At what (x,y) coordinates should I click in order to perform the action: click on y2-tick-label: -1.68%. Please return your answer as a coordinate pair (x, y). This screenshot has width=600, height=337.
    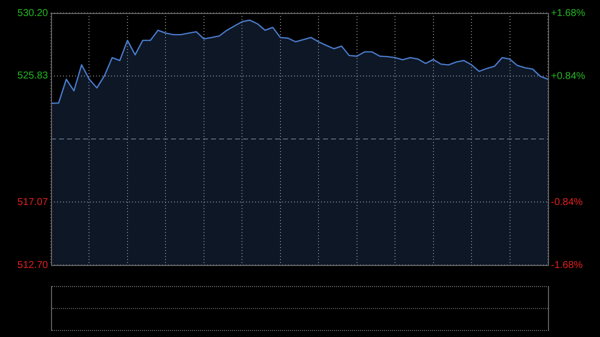
    Looking at the image, I should click on (567, 265).